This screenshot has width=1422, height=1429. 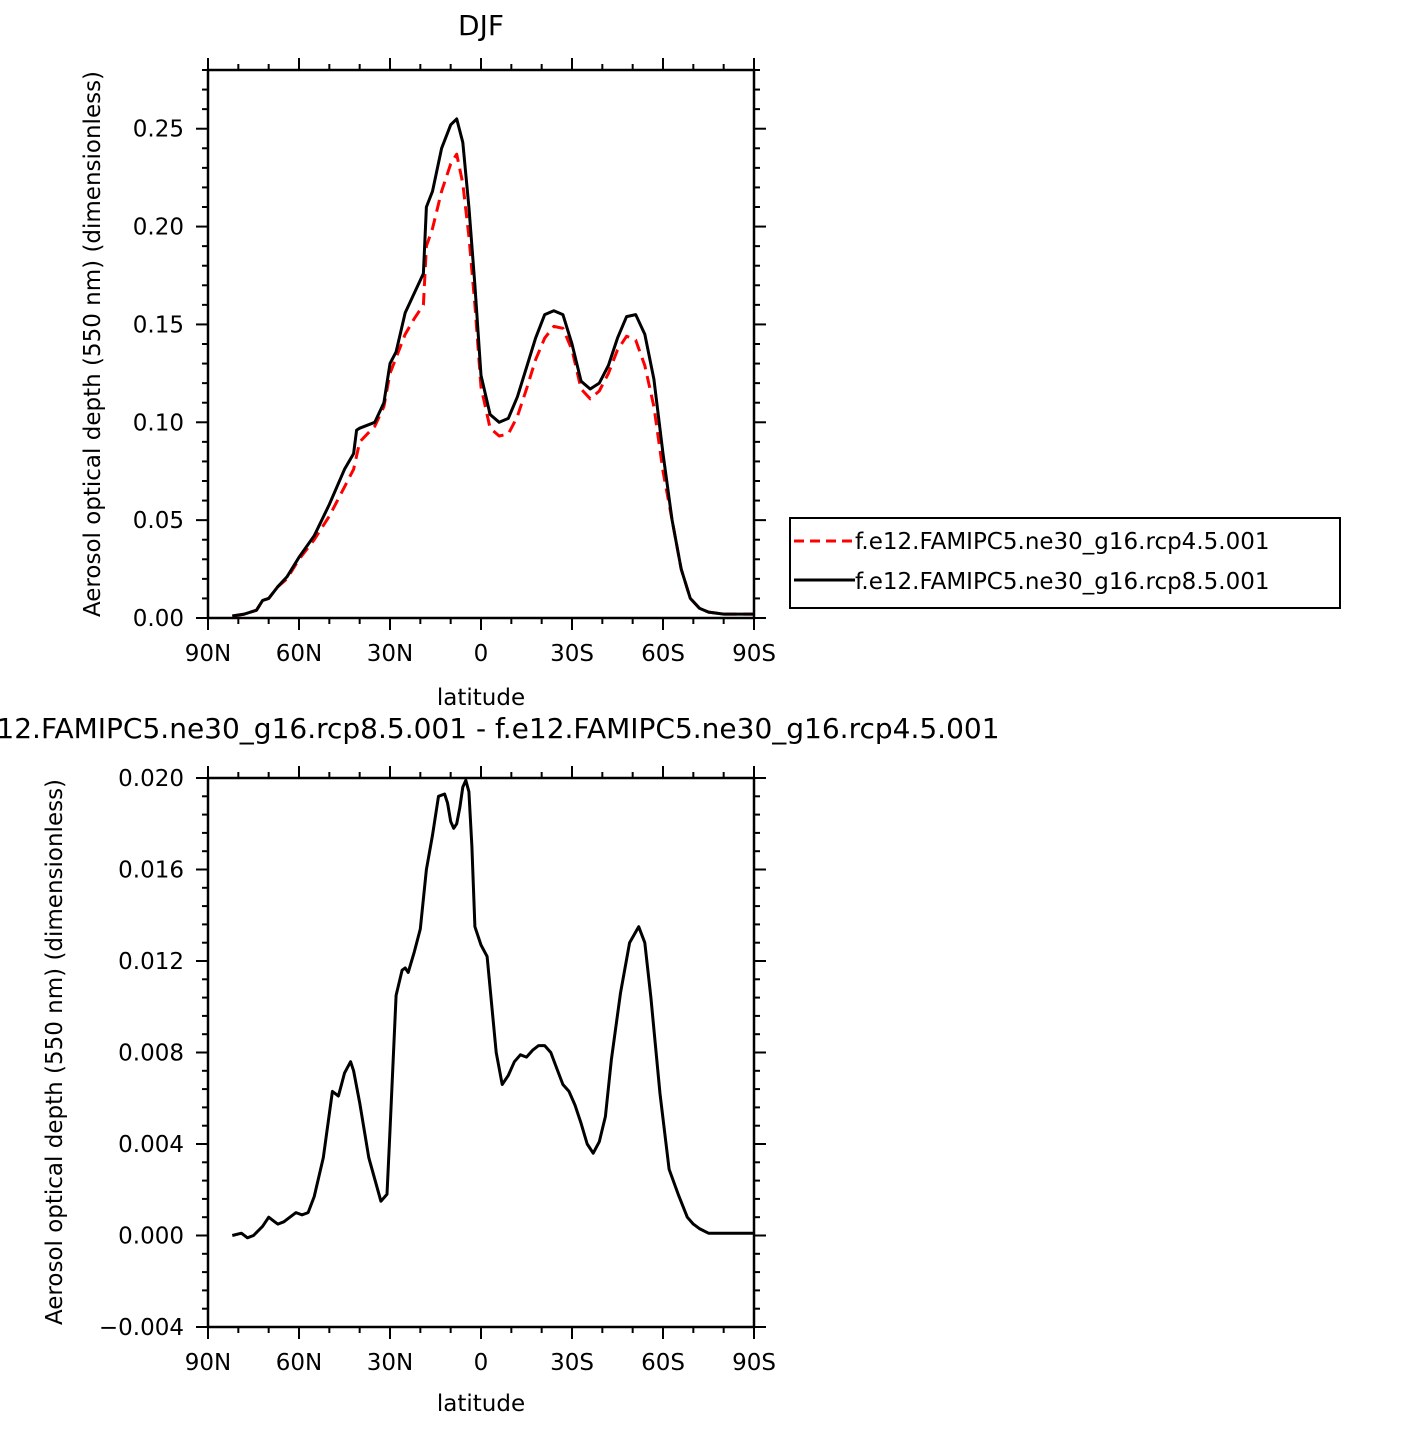 What do you see at coordinates (481, 654) in the screenshot?
I see `top-x-tick-label: 0` at bounding box center [481, 654].